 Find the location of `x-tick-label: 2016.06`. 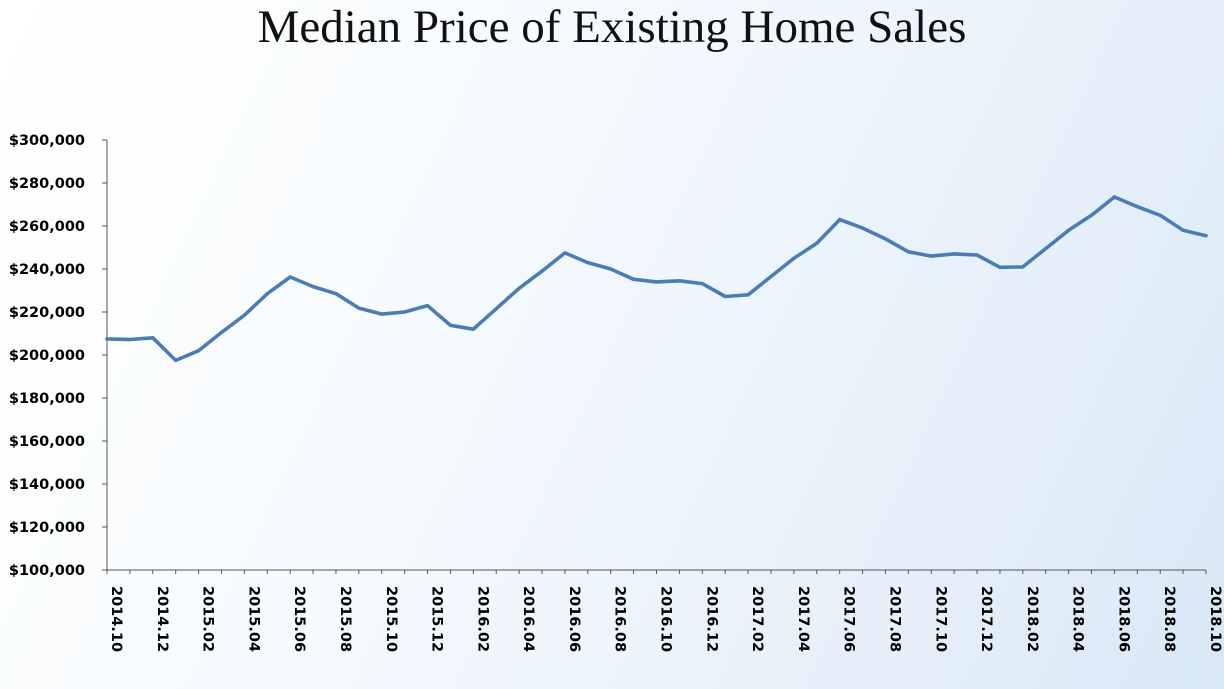

x-tick-label: 2016.06 is located at coordinates (574, 619).